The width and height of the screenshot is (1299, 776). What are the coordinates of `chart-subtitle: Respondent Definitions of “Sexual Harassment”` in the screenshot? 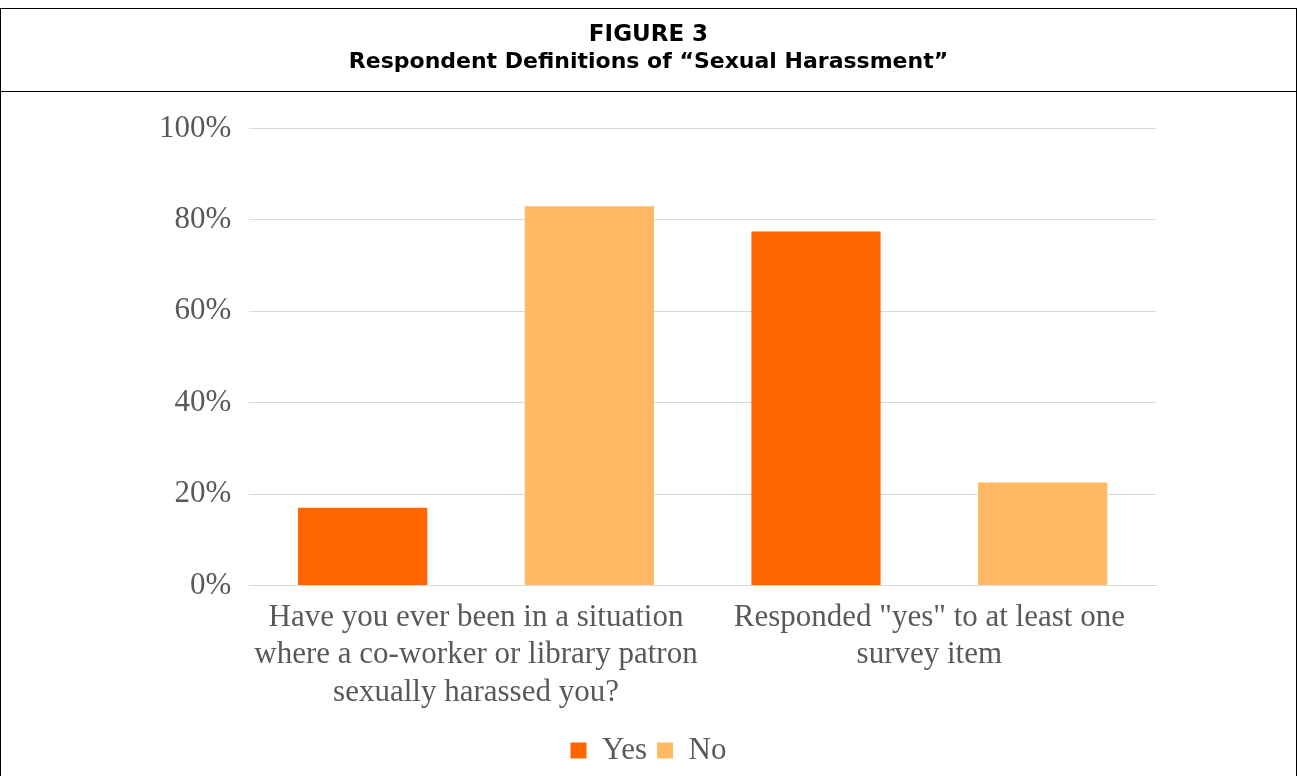 It's located at (648, 61).